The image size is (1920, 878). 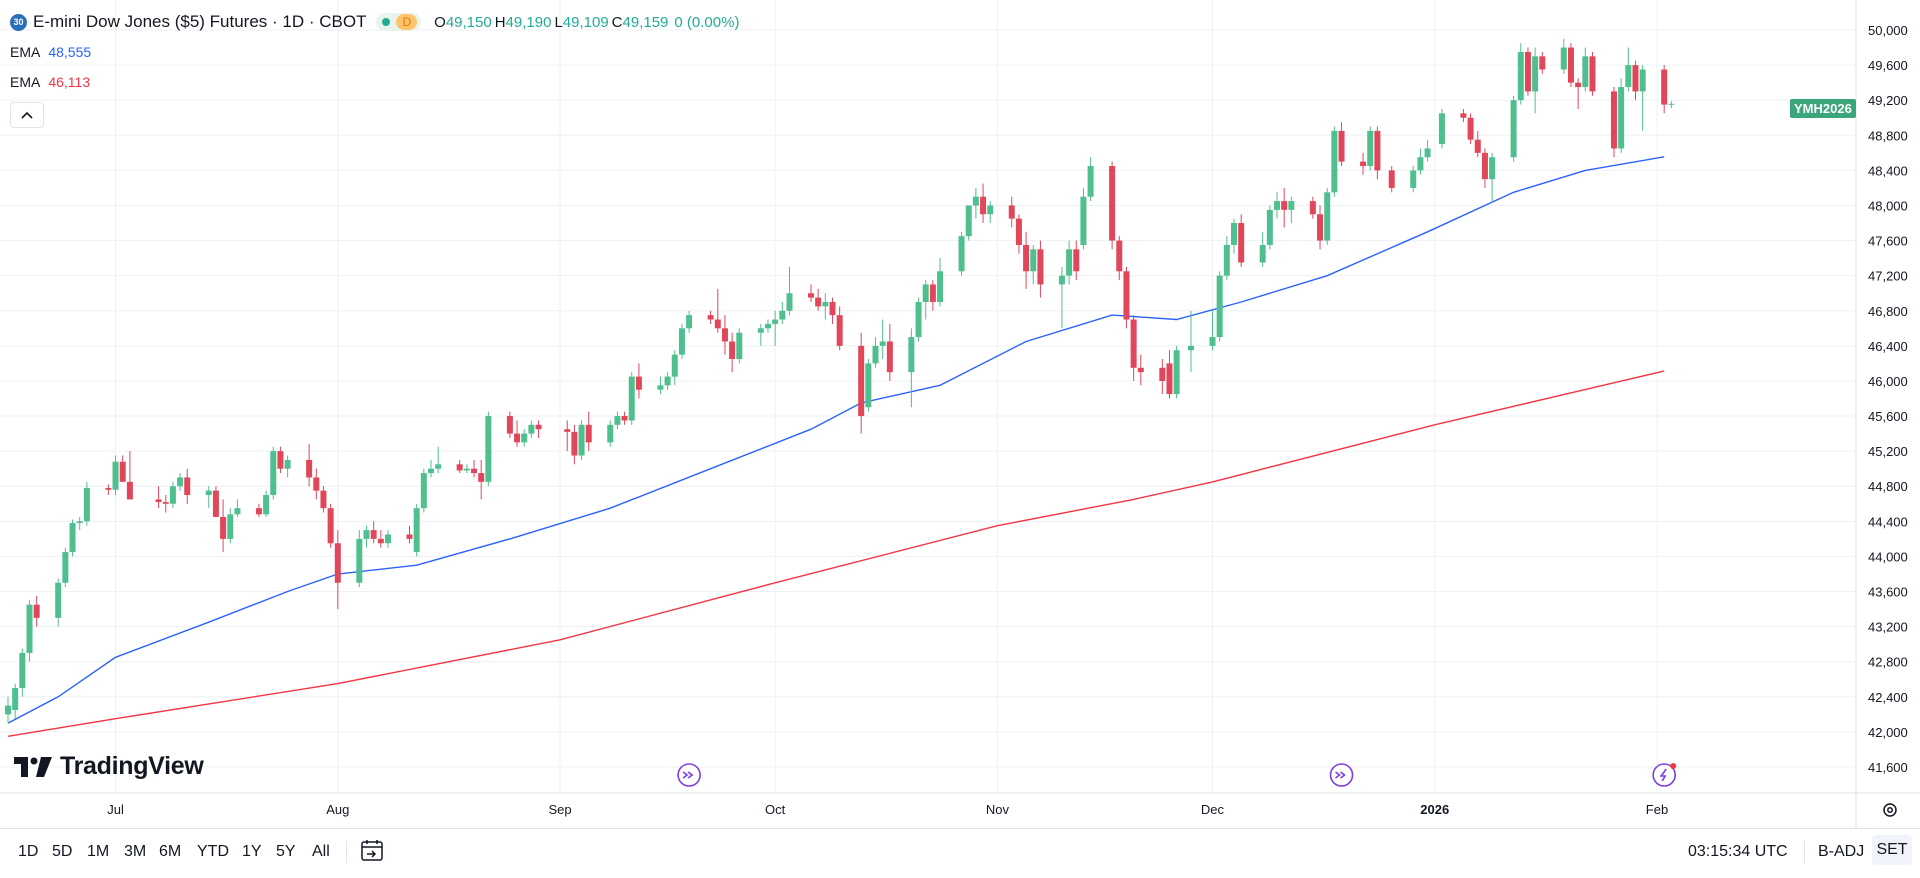 I want to click on price-tick-label: 50,000, so click(x=1888, y=30).